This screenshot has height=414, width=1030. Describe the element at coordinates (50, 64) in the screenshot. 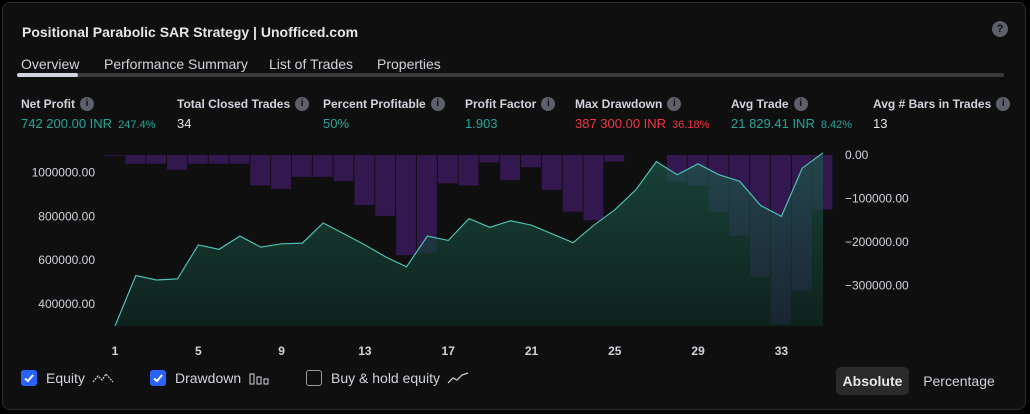

I see `tab-overview: Overview` at that location.